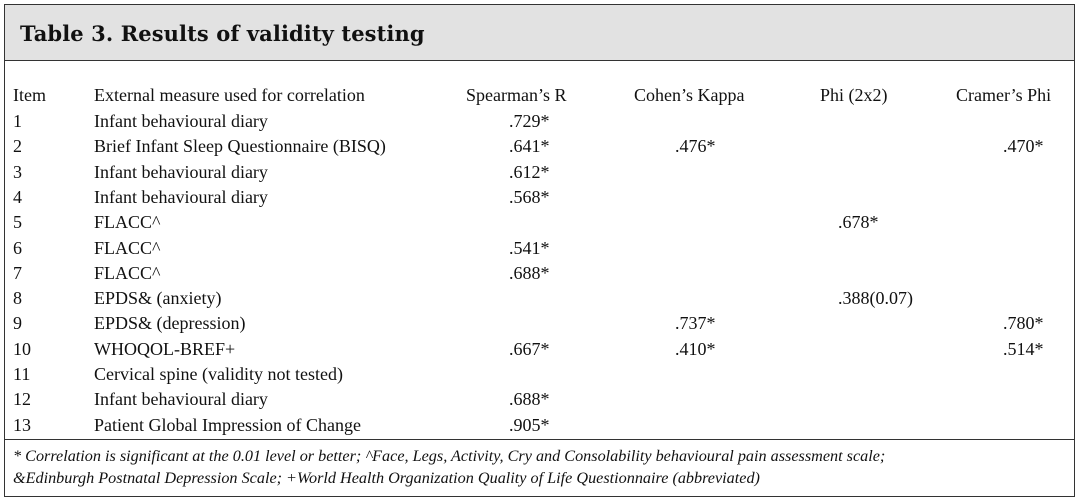  Describe the element at coordinates (17, 146) in the screenshot. I see `cell-item: 2` at that location.